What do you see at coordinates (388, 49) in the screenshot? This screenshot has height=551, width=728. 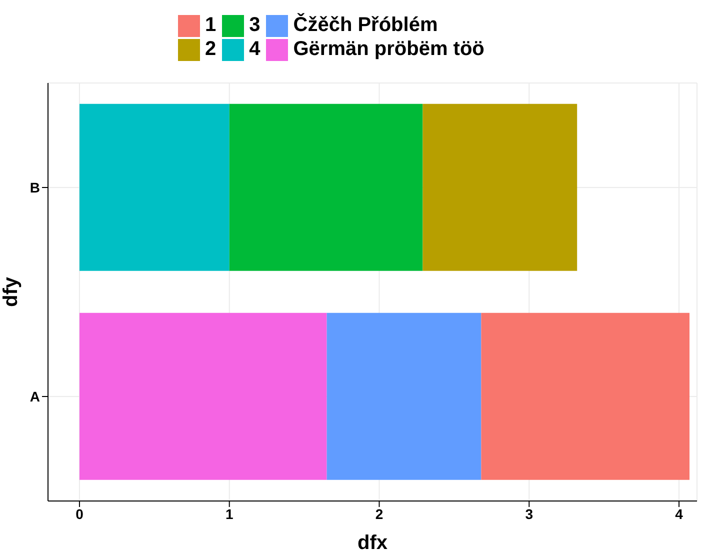 I see `legend-label: Gërmän pröbëm töö` at bounding box center [388, 49].